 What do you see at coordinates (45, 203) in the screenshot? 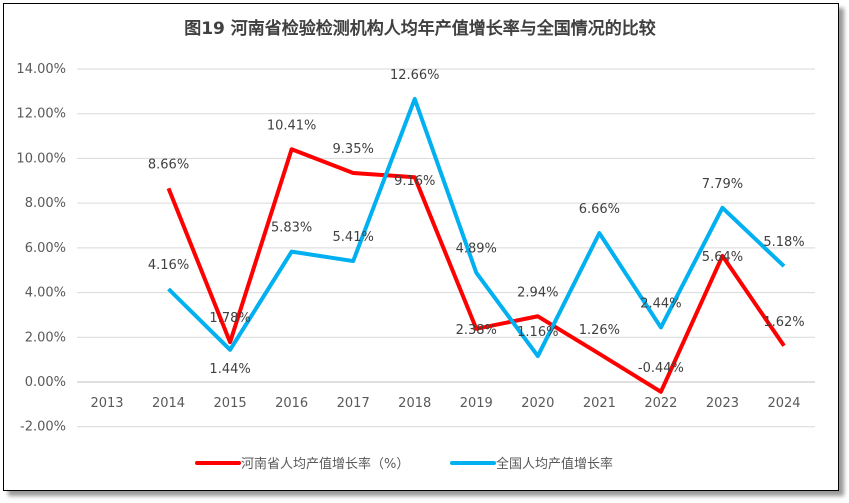
I see `y-tick-label: 8.00%` at bounding box center [45, 203].